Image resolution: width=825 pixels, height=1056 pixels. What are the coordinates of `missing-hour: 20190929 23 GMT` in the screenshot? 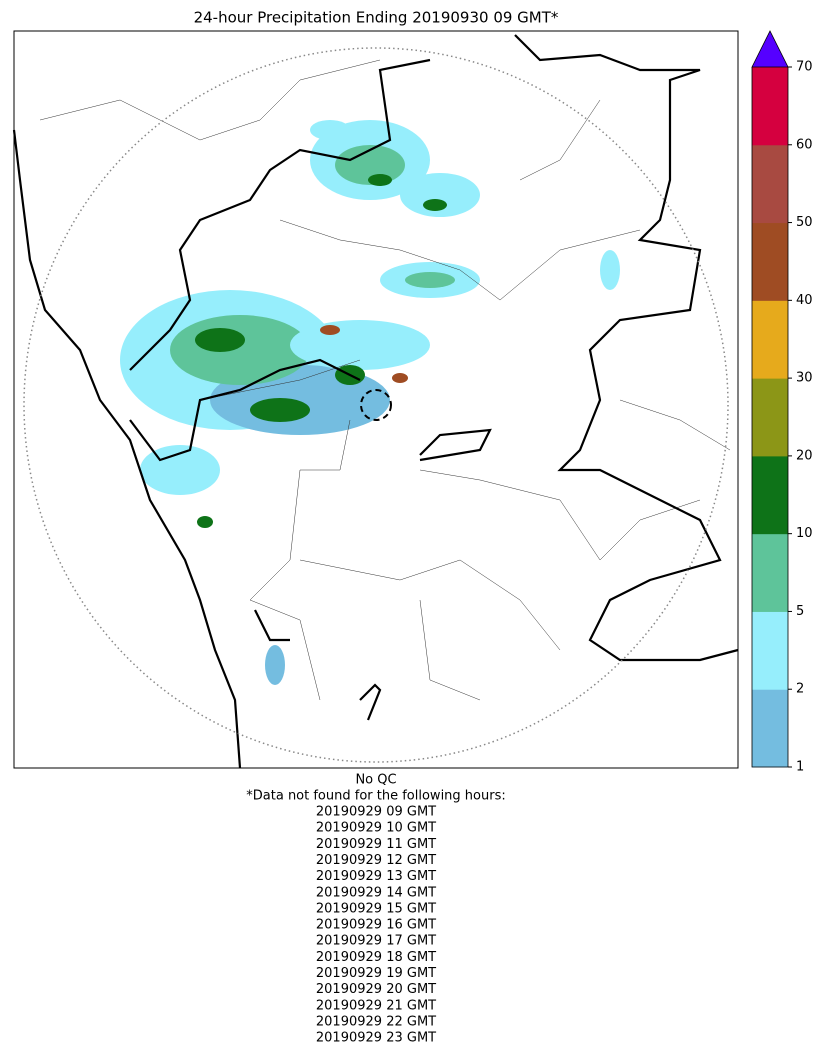 It's located at (376, 1038).